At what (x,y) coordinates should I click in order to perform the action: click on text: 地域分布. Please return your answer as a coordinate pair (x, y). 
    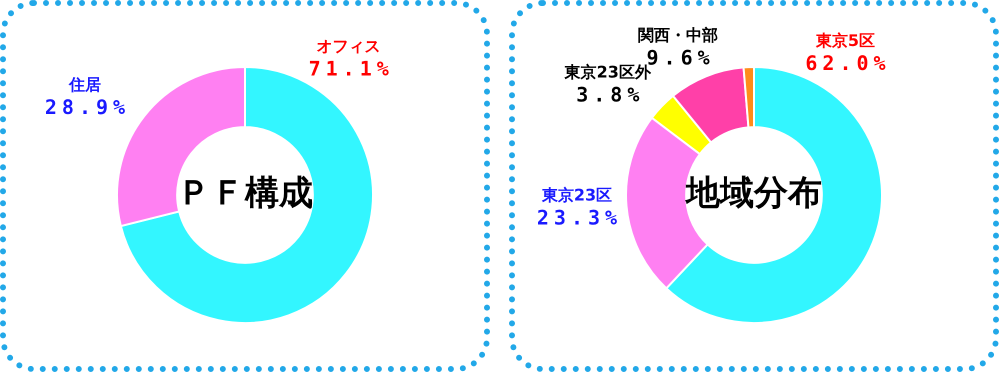
    Looking at the image, I should click on (753, 192).